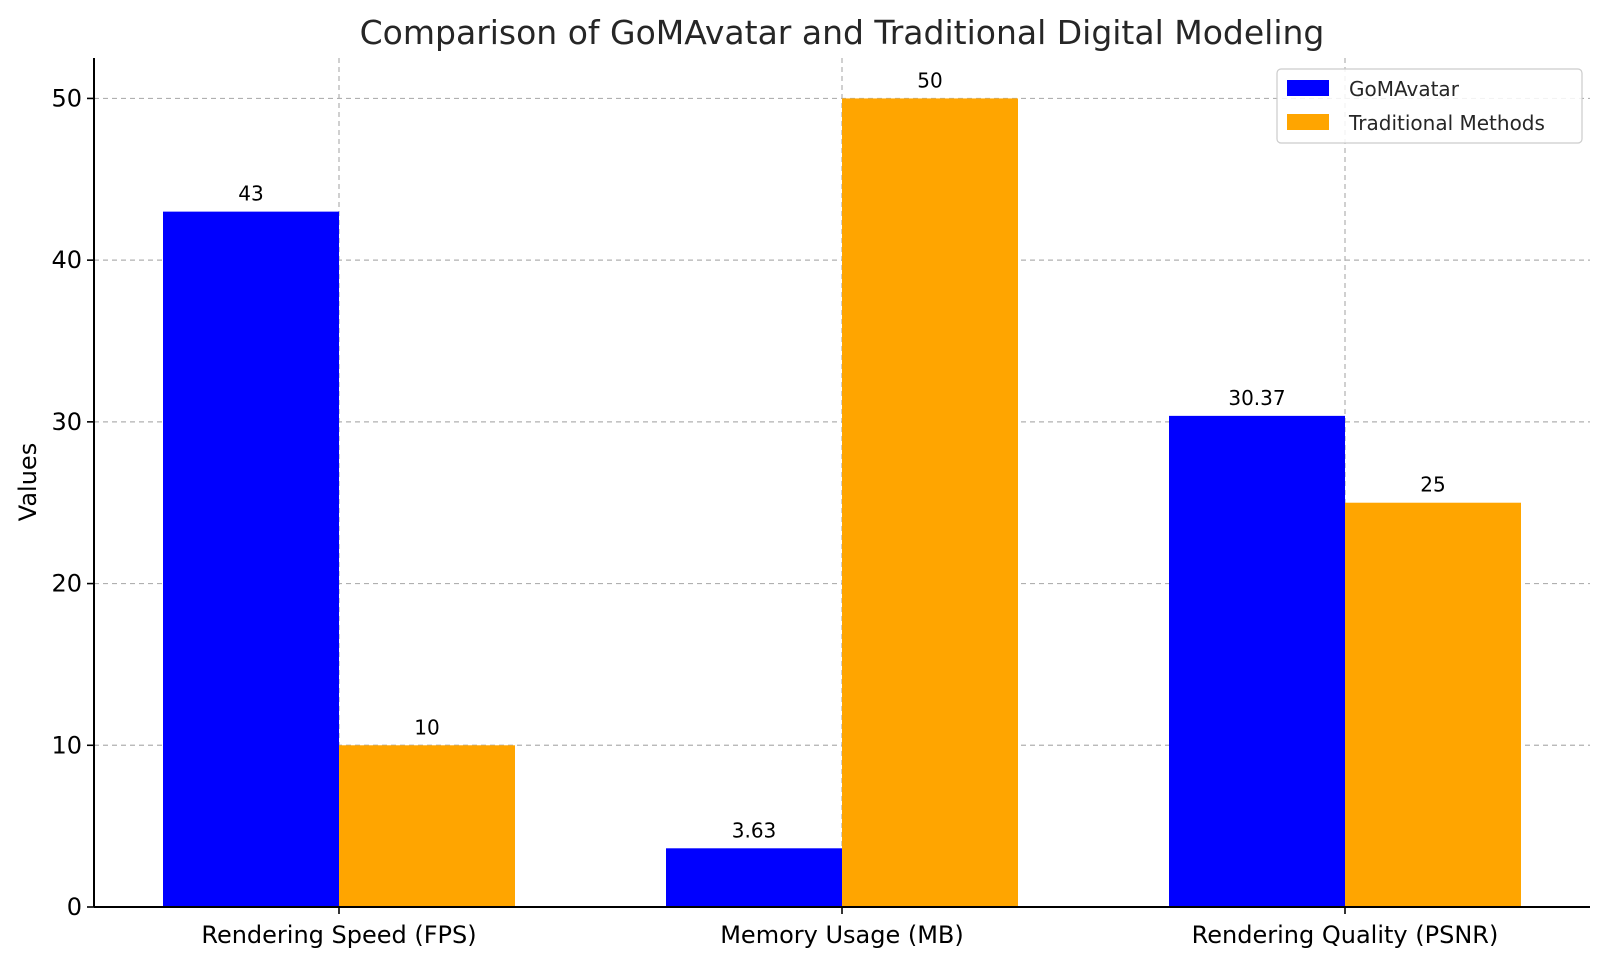 The image size is (1600, 954). I want to click on y-axis-label: Values, so click(28, 482).